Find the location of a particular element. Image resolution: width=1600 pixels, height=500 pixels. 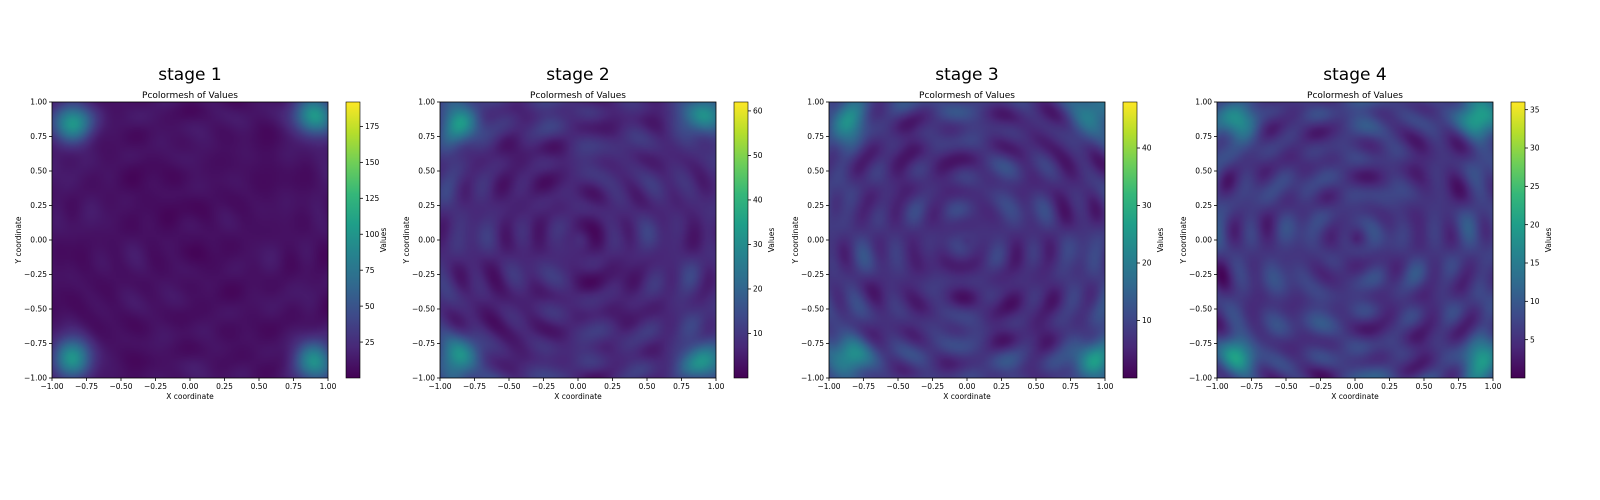

colorbar-tick-label: 5 is located at coordinates (1532, 339).